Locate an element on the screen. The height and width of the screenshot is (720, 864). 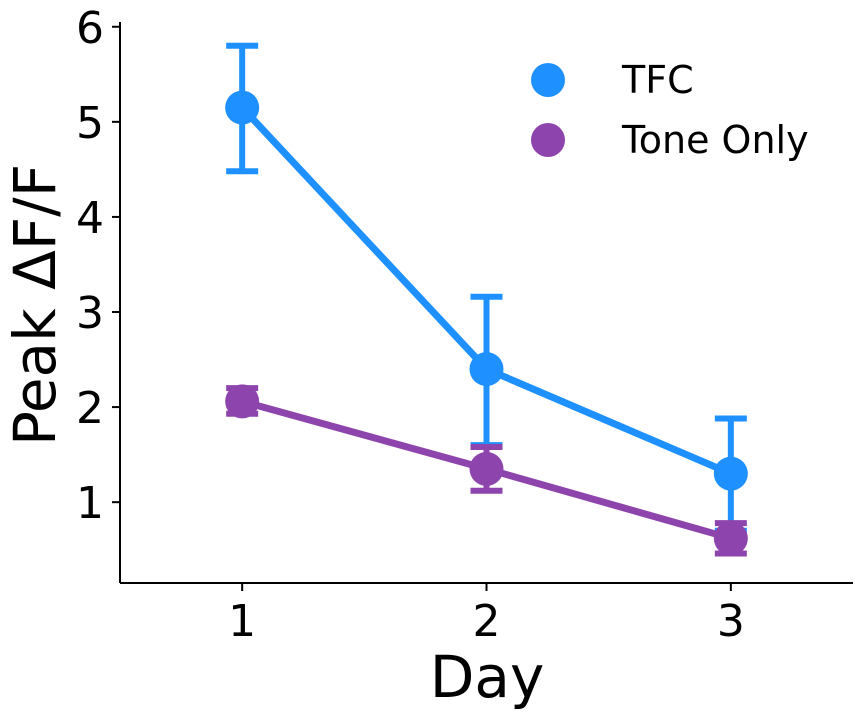
legend-item: TFC is located at coordinates (612, 80).